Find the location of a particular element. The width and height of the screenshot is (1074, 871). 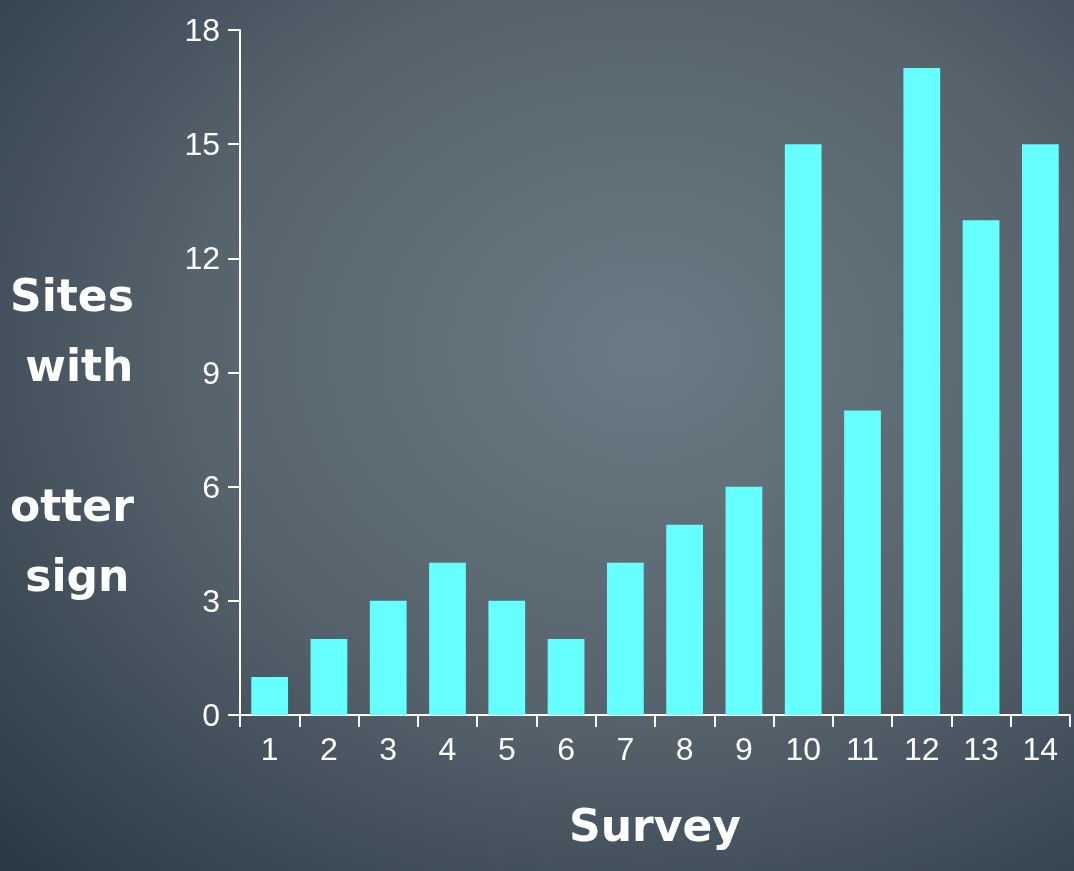

y-tick-label: 18 is located at coordinates (202, 30).